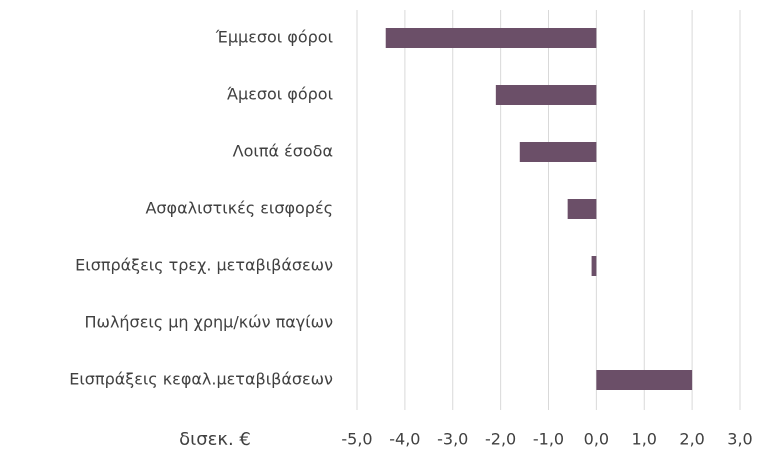 This screenshot has width=757, height=450. I want to click on x-tick-label: -1,0, so click(548, 439).